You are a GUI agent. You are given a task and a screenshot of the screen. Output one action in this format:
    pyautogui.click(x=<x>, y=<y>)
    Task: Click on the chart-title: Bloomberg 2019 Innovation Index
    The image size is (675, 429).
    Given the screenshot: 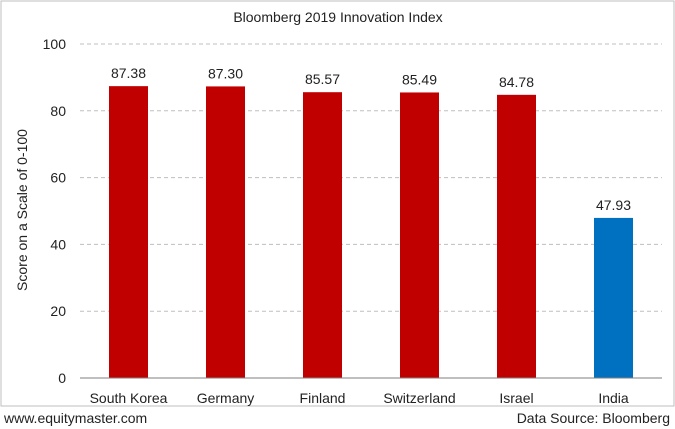 What is the action you would take?
    pyautogui.click(x=337, y=17)
    